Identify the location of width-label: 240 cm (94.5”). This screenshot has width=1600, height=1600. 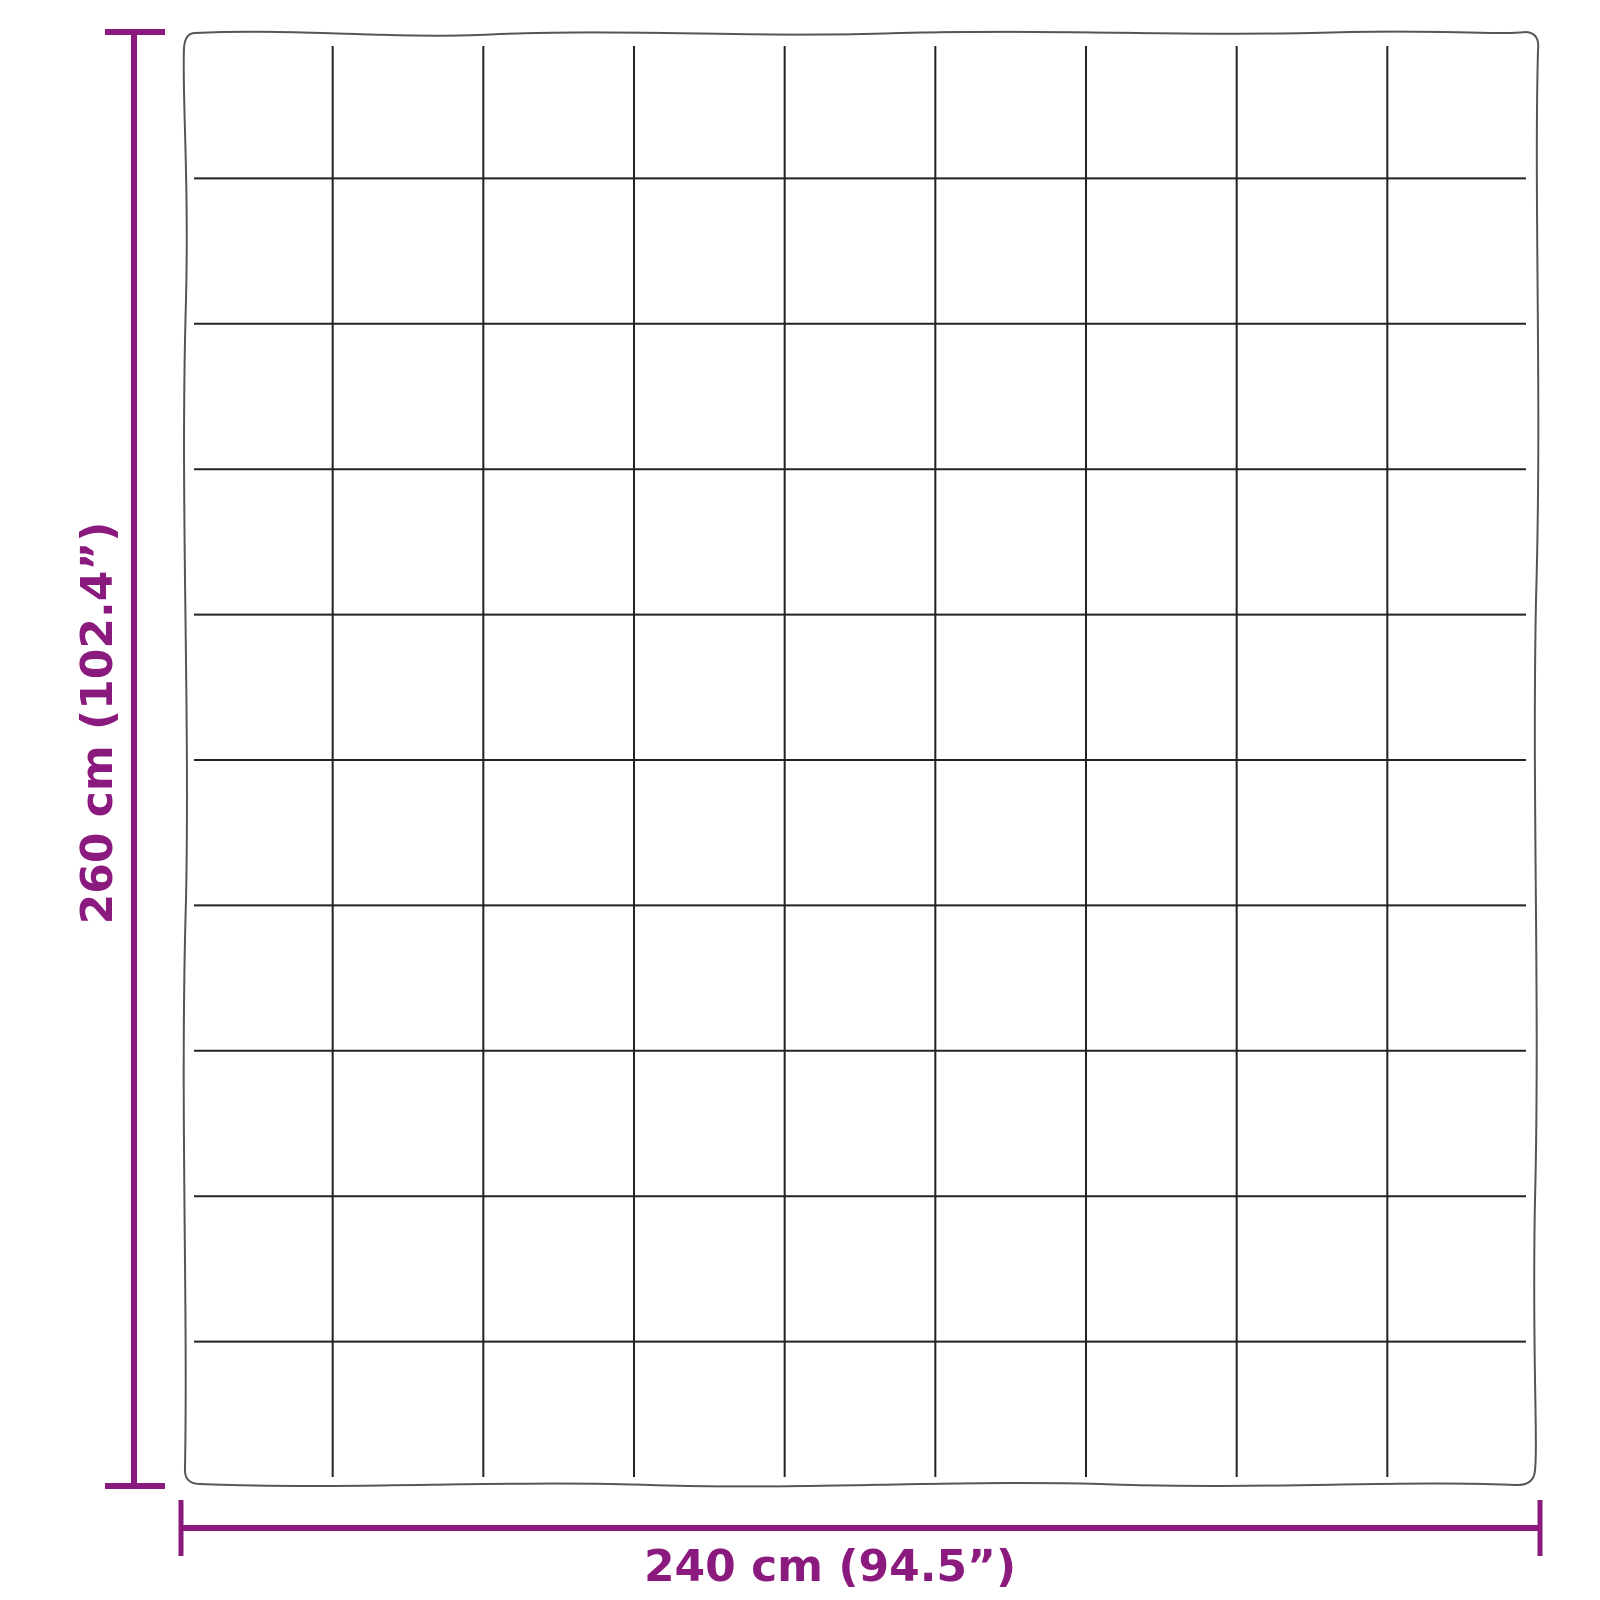
(830, 1566).